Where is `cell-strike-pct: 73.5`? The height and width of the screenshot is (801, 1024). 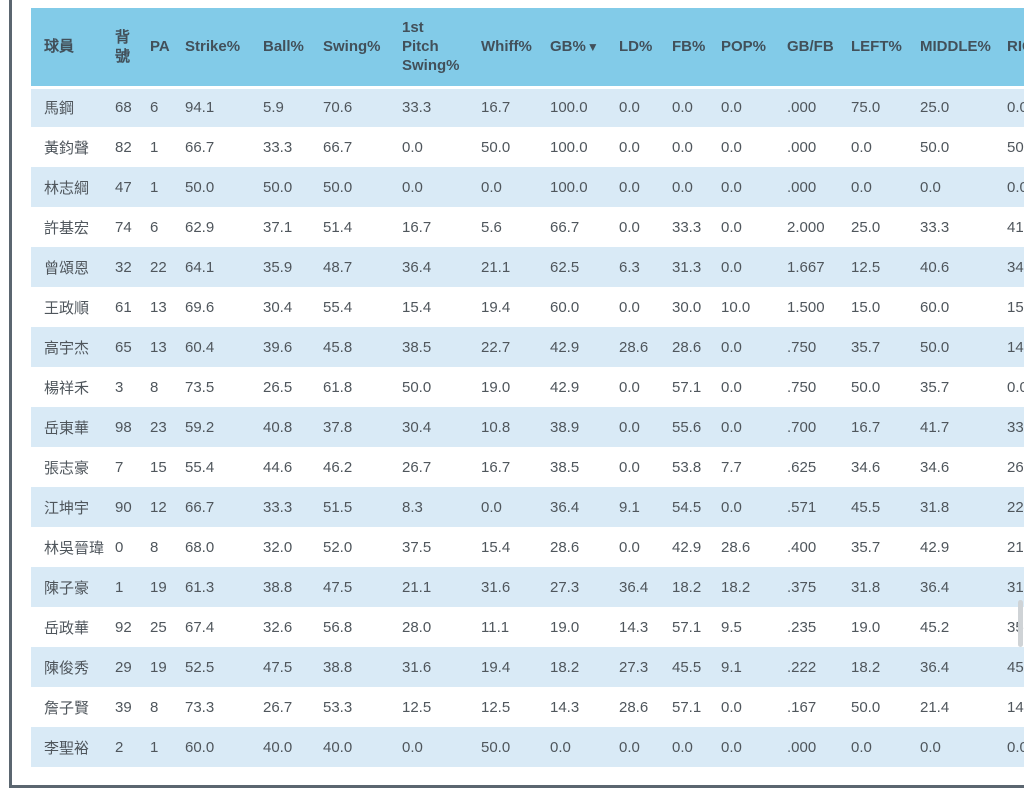 cell-strike-pct: 73.5 is located at coordinates (211, 387).